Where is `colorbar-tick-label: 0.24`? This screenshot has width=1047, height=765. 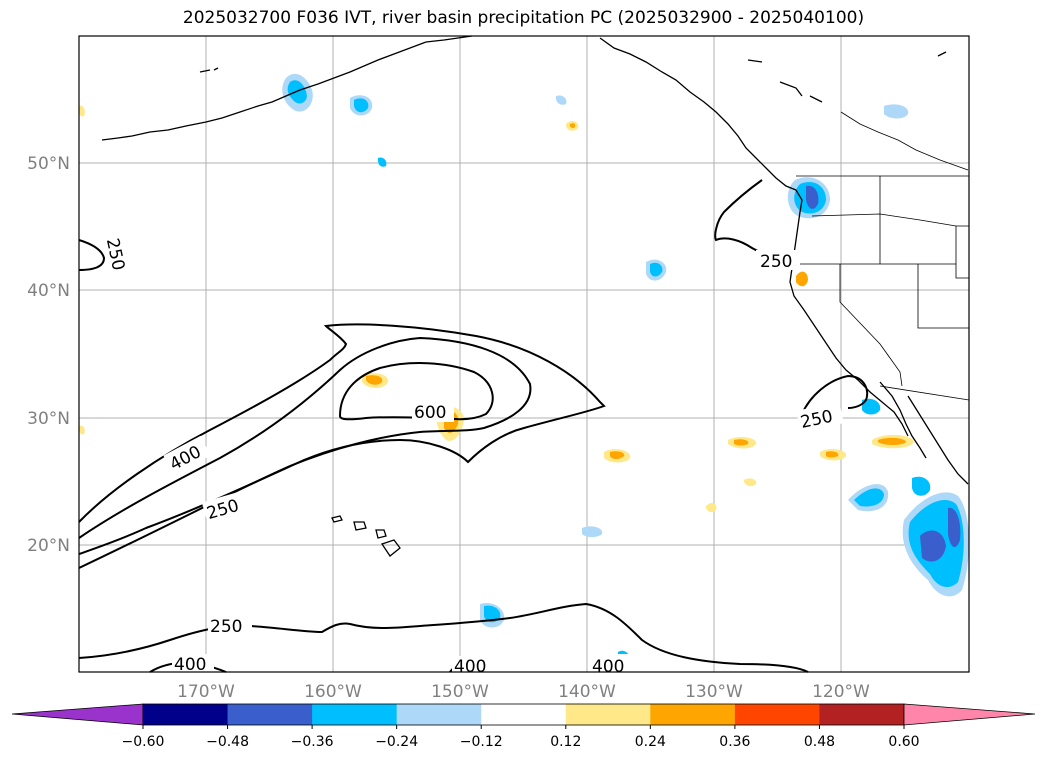 colorbar-tick-label: 0.24 is located at coordinates (650, 742).